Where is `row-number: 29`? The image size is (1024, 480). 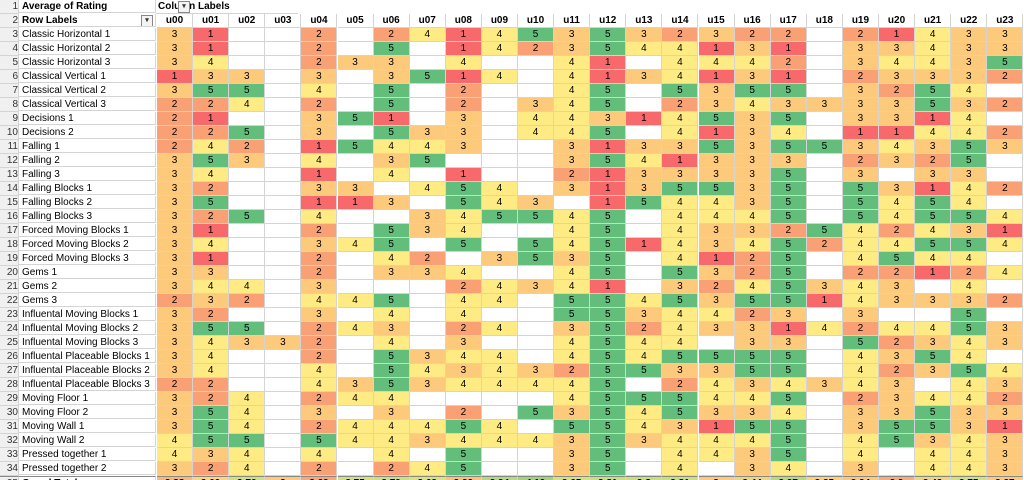
row-number: 29 is located at coordinates (9, 399).